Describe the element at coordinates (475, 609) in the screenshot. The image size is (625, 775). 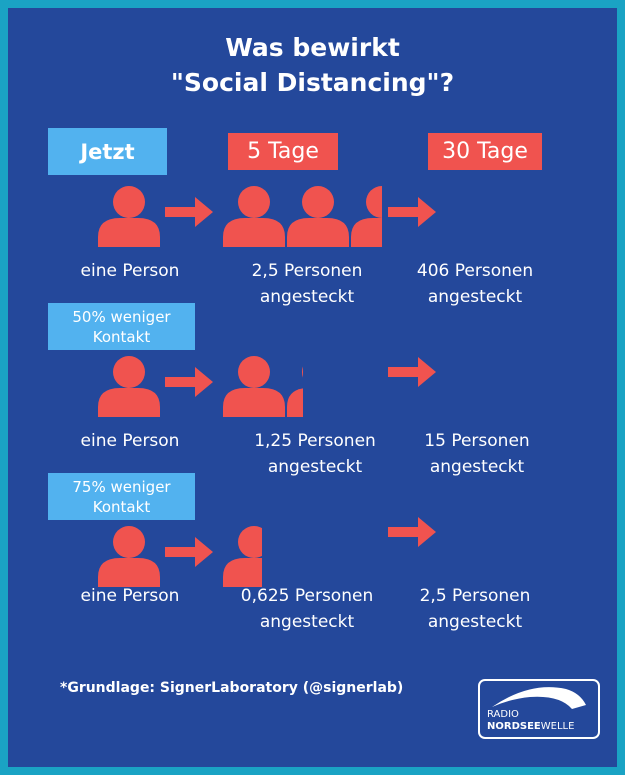
I see `row3-day30: 2,5 Personen angesteckt` at that location.